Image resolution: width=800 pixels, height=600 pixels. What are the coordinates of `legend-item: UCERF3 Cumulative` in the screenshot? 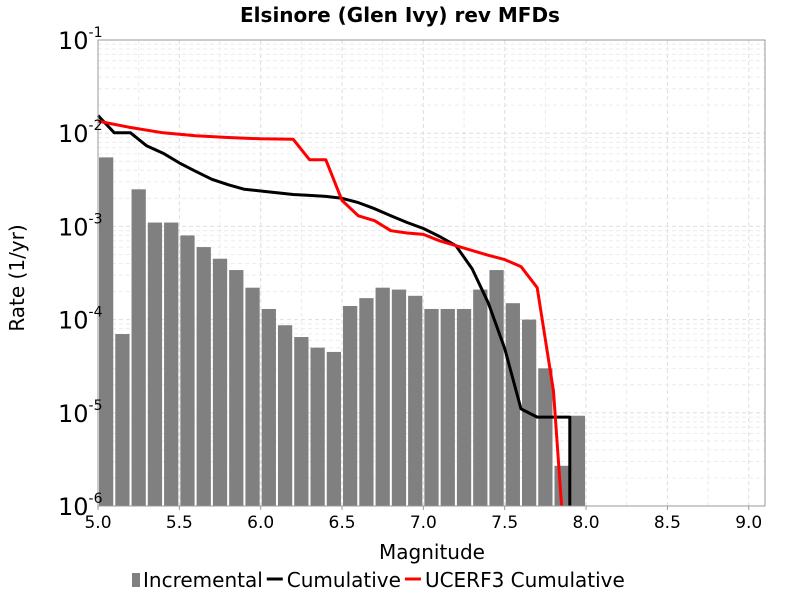 It's located at (514, 580).